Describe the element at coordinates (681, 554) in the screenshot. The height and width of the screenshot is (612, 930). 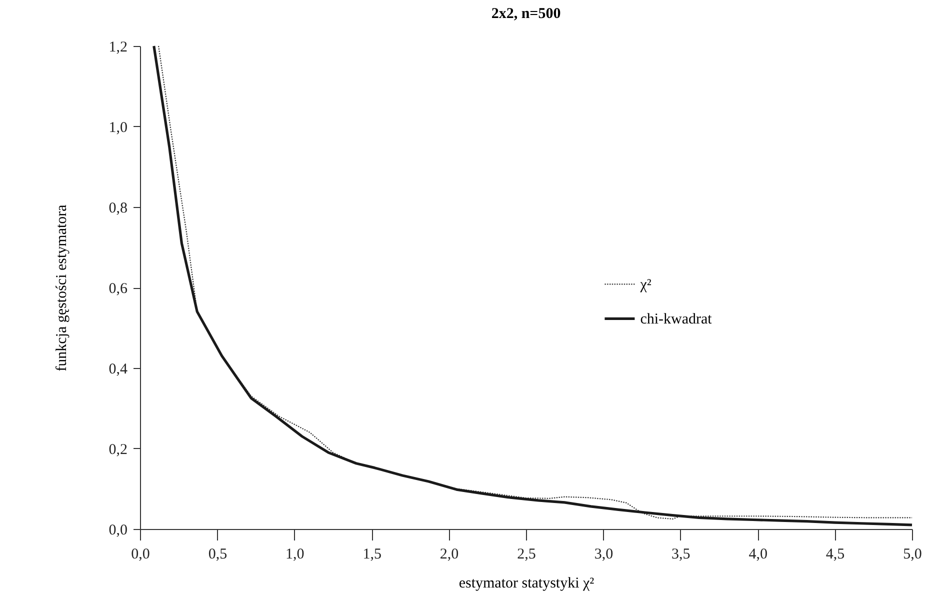
I see `x-tick-label: 3,5` at that location.